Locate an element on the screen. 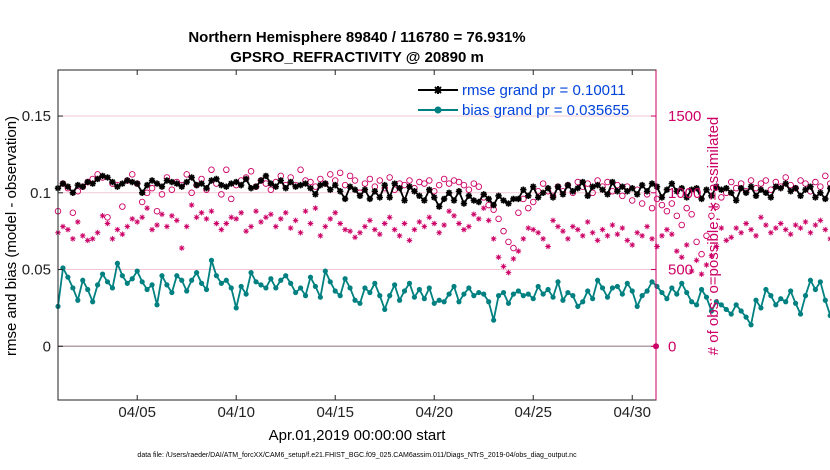  x-tick-label-4: 04/25 is located at coordinates (533, 412).